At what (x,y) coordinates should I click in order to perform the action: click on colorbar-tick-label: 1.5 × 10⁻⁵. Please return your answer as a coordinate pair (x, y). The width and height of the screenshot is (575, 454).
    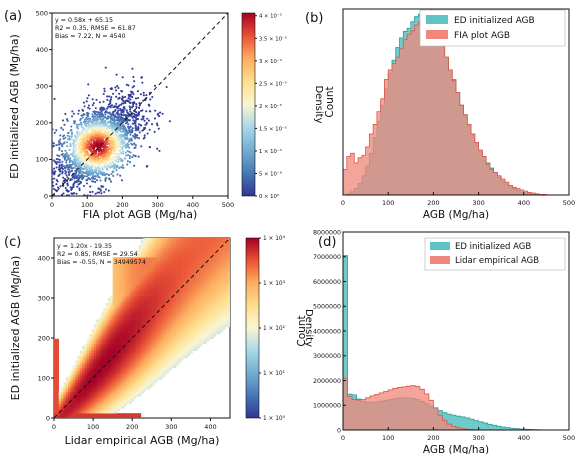
    Looking at the image, I should click on (273, 128).